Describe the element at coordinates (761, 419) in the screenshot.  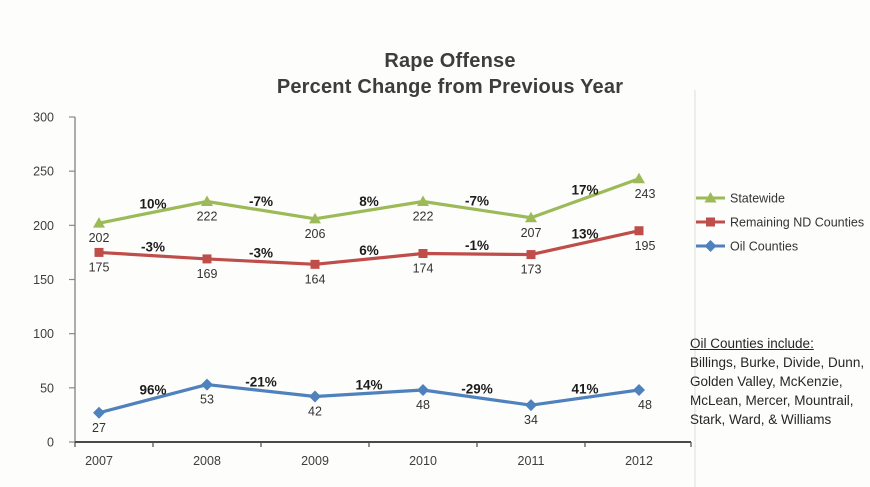
I see `oil-counties-note-line: Stark, Ward, & Williams` at that location.